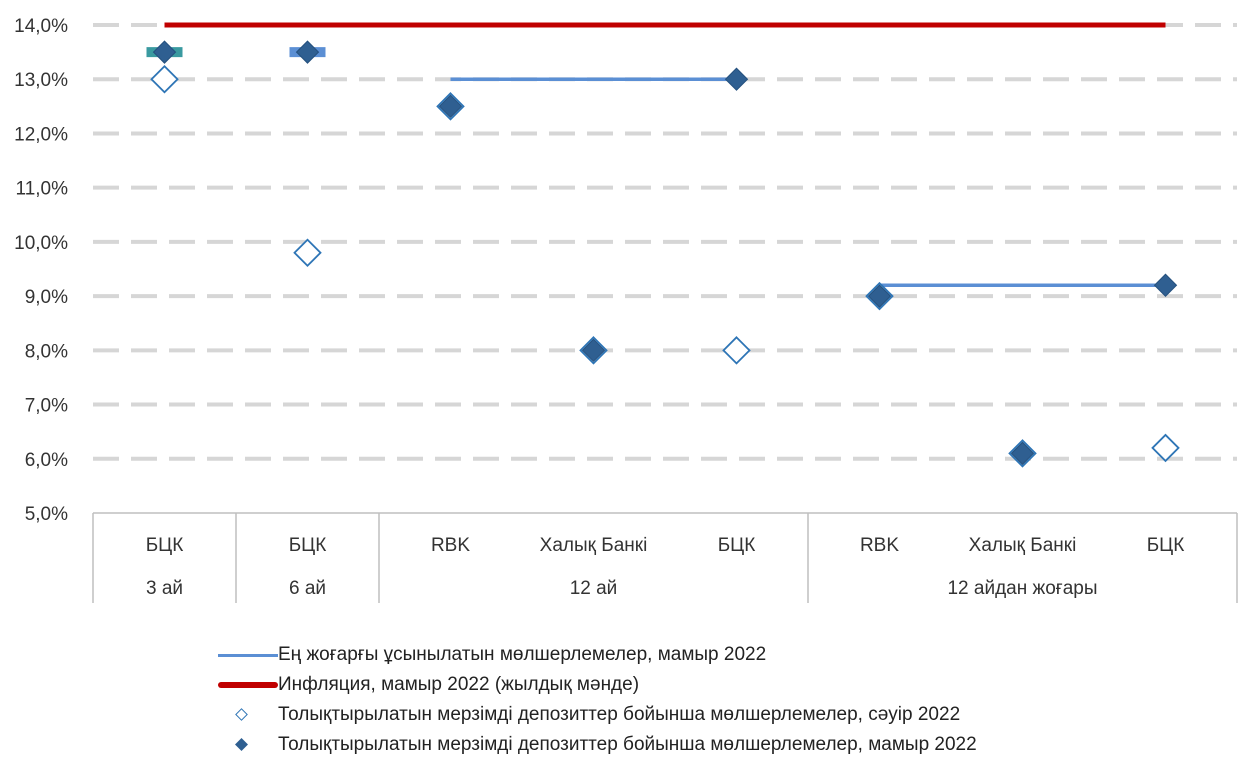  Describe the element at coordinates (41, 243) in the screenshot. I see `y-tick-label: 10,0%` at that location.